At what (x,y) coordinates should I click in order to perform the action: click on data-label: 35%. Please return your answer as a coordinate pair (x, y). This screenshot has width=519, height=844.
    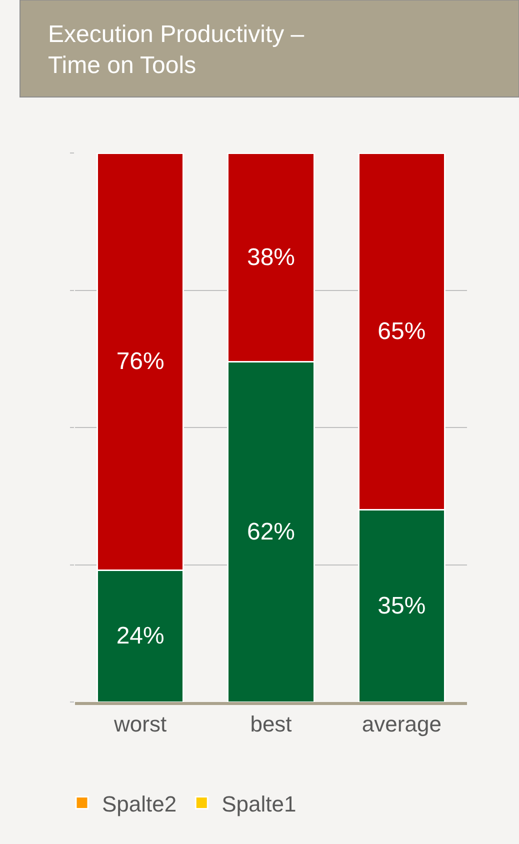
    Looking at the image, I should click on (402, 606).